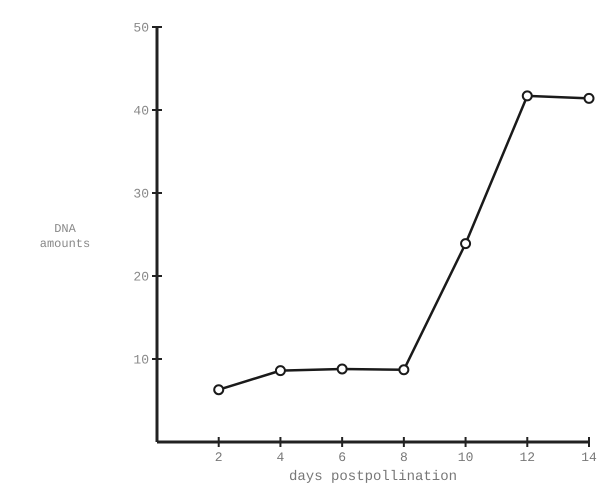 This screenshot has height=495, width=603. Describe the element at coordinates (141, 360) in the screenshot. I see `y-tick-label: 10` at that location.